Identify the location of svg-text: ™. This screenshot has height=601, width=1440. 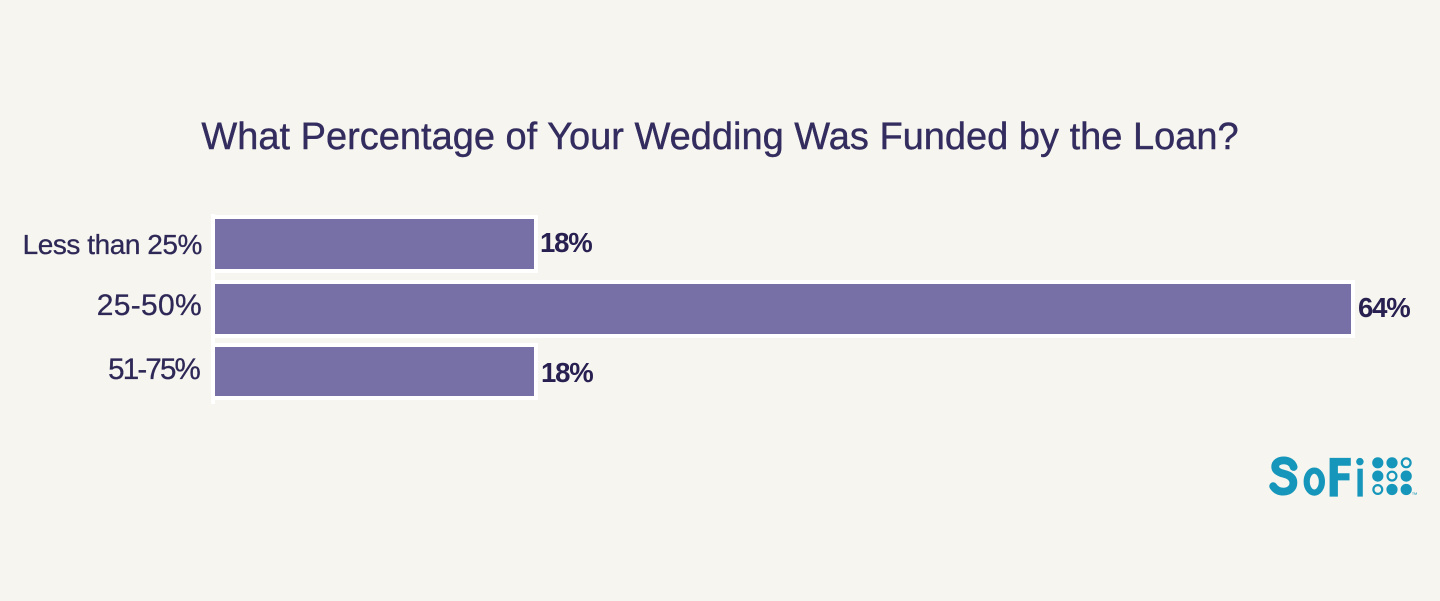
(1415, 495).